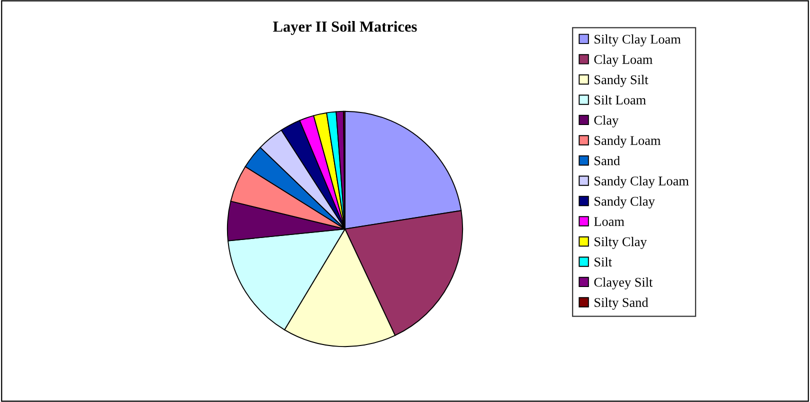  What do you see at coordinates (606, 121) in the screenshot?
I see `legend-label: Clay` at bounding box center [606, 121].